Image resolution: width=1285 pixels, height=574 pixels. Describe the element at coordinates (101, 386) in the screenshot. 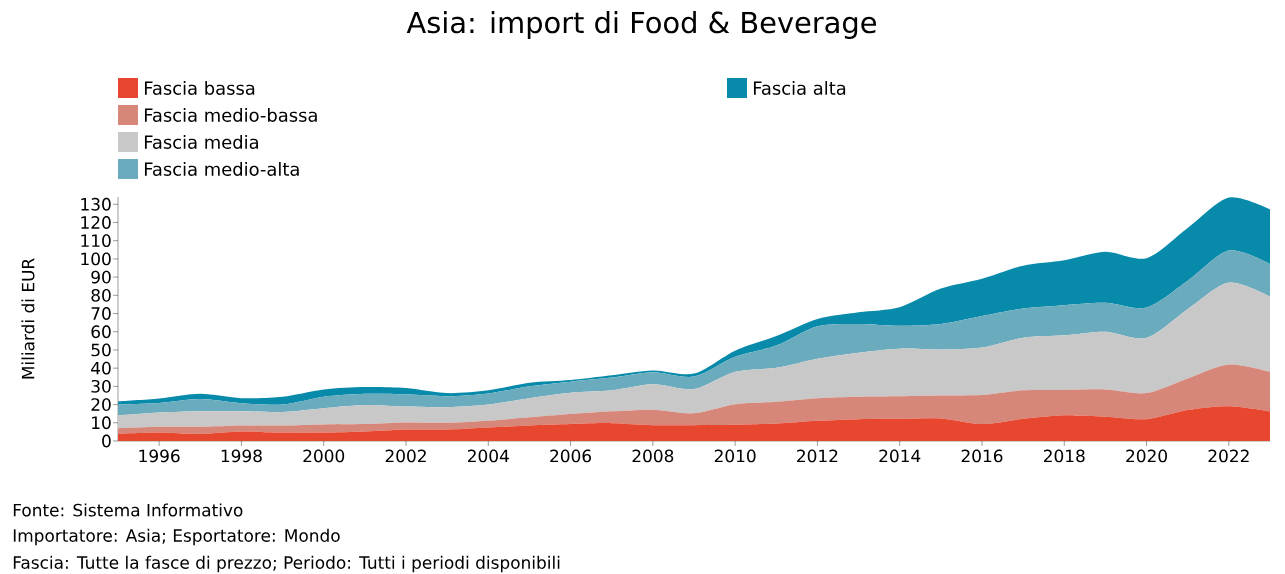

I see `y-tick-label: 30` at that location.